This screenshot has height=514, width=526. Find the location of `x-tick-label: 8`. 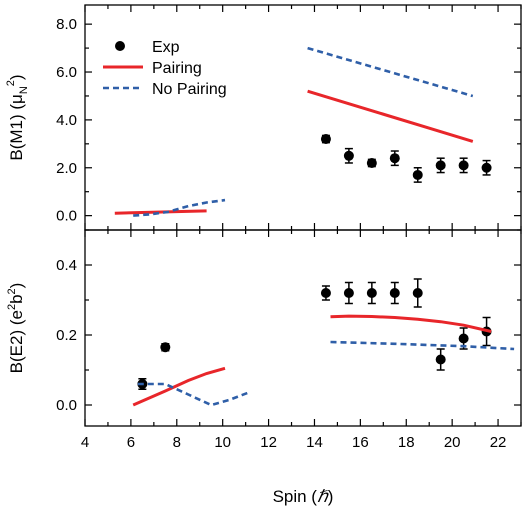

x-tick-label: 8 is located at coordinates (177, 442).